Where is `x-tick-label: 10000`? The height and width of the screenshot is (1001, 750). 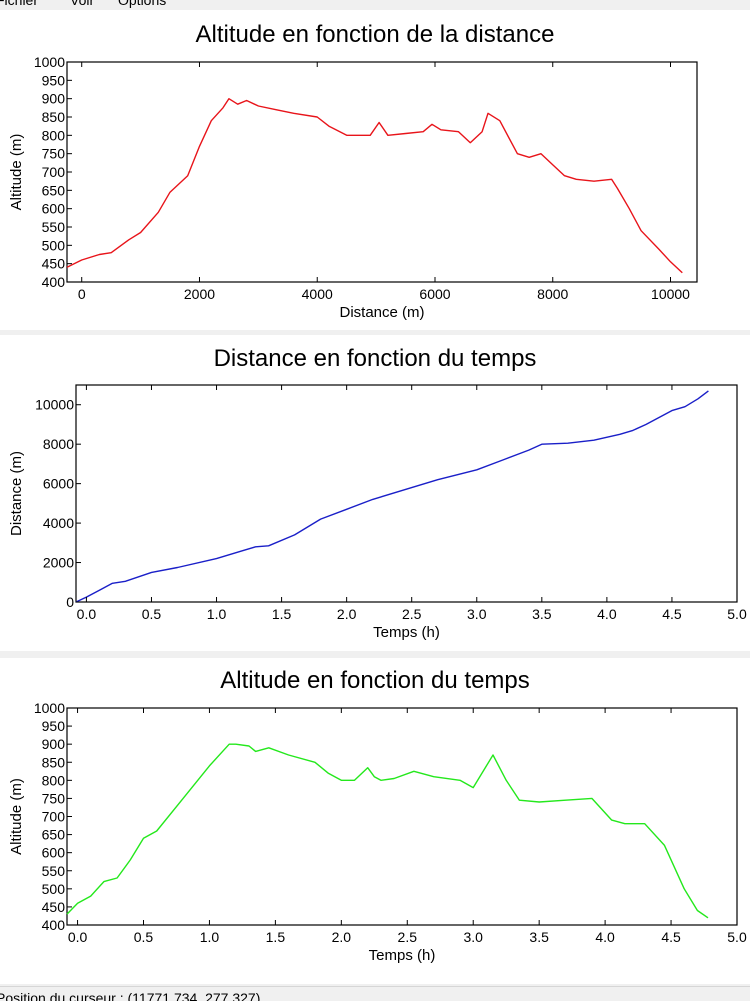 x-tick-label: 10000 is located at coordinates (670, 294).